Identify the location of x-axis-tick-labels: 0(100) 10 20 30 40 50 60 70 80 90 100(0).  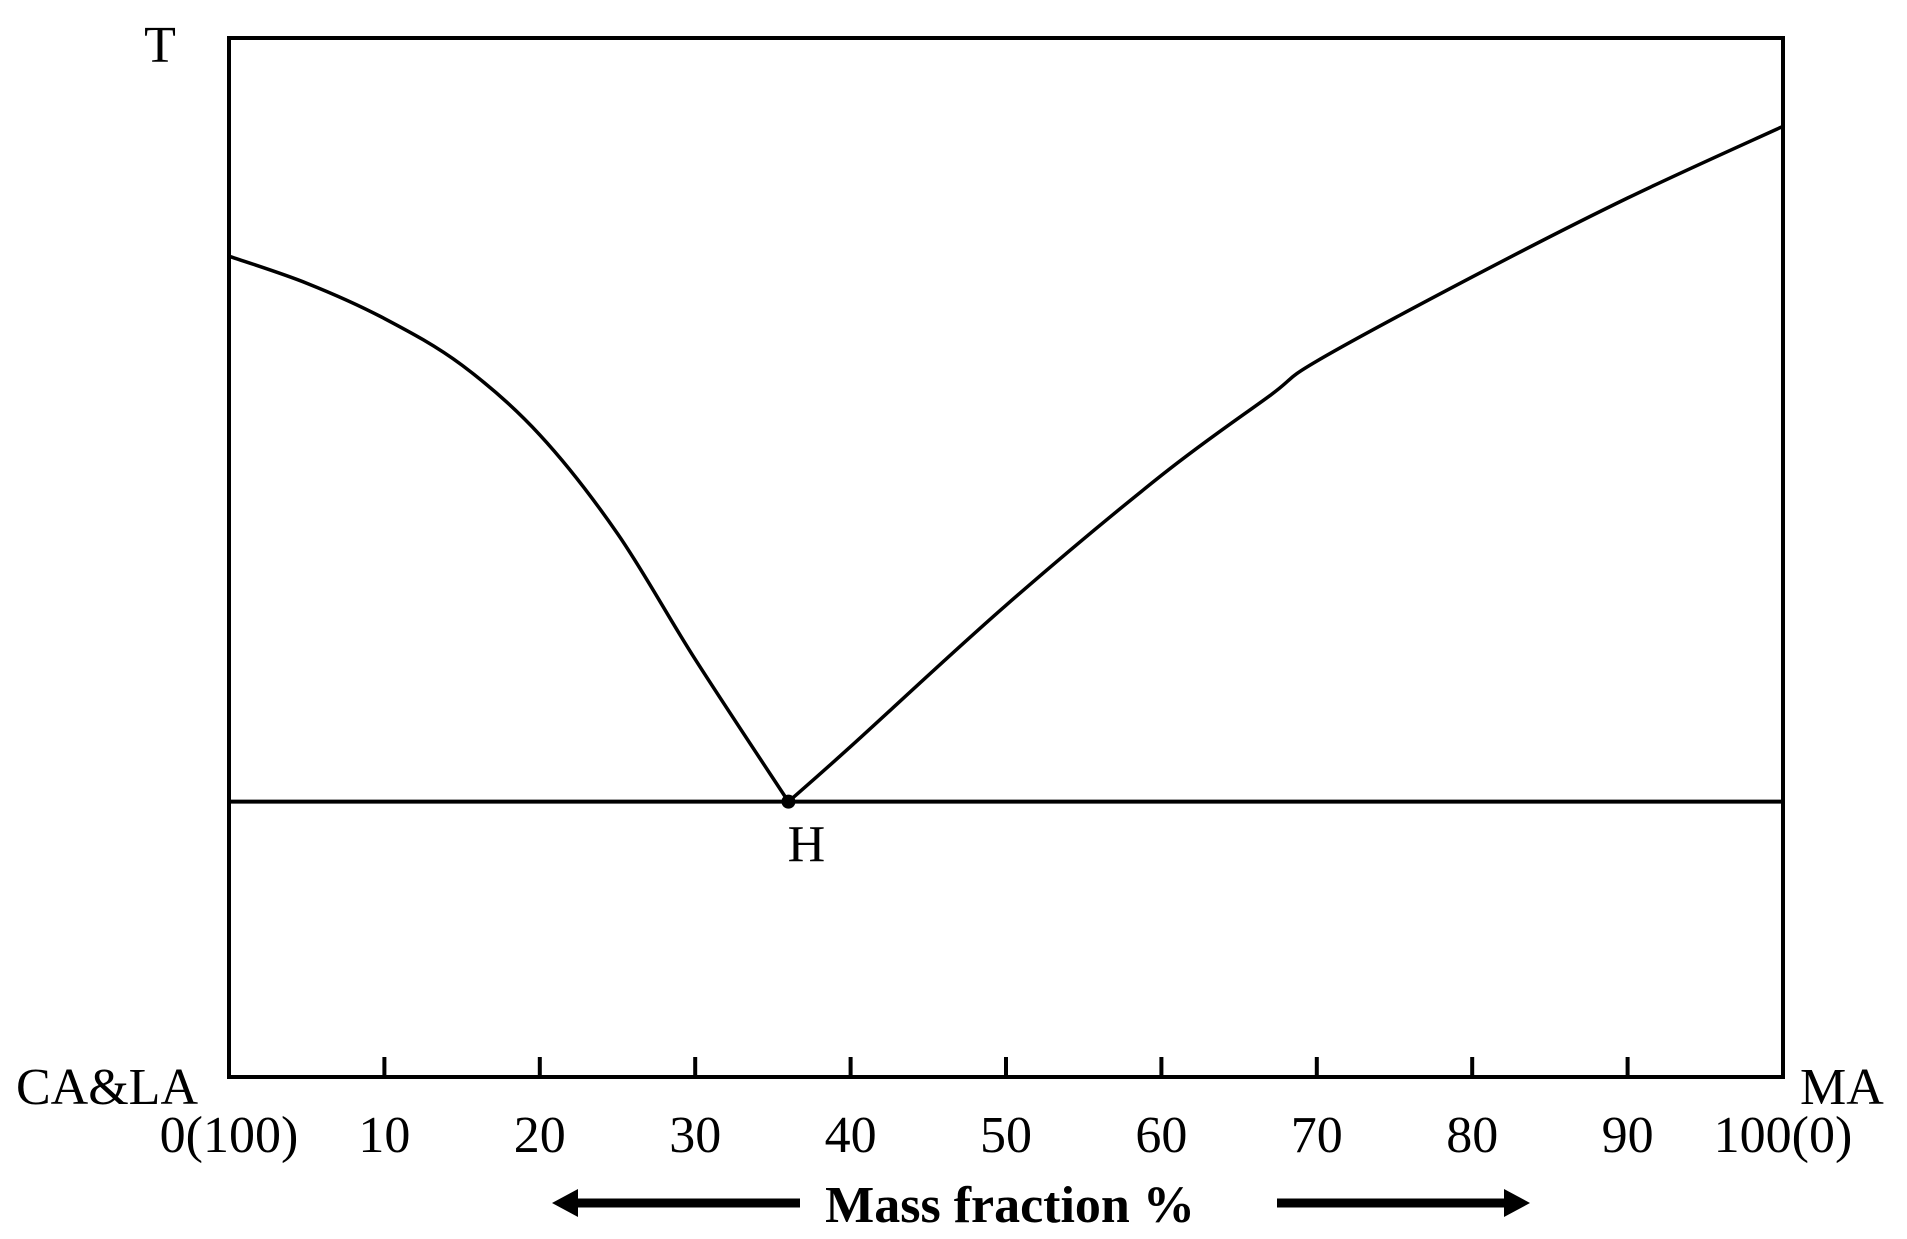
(1006, 1135).